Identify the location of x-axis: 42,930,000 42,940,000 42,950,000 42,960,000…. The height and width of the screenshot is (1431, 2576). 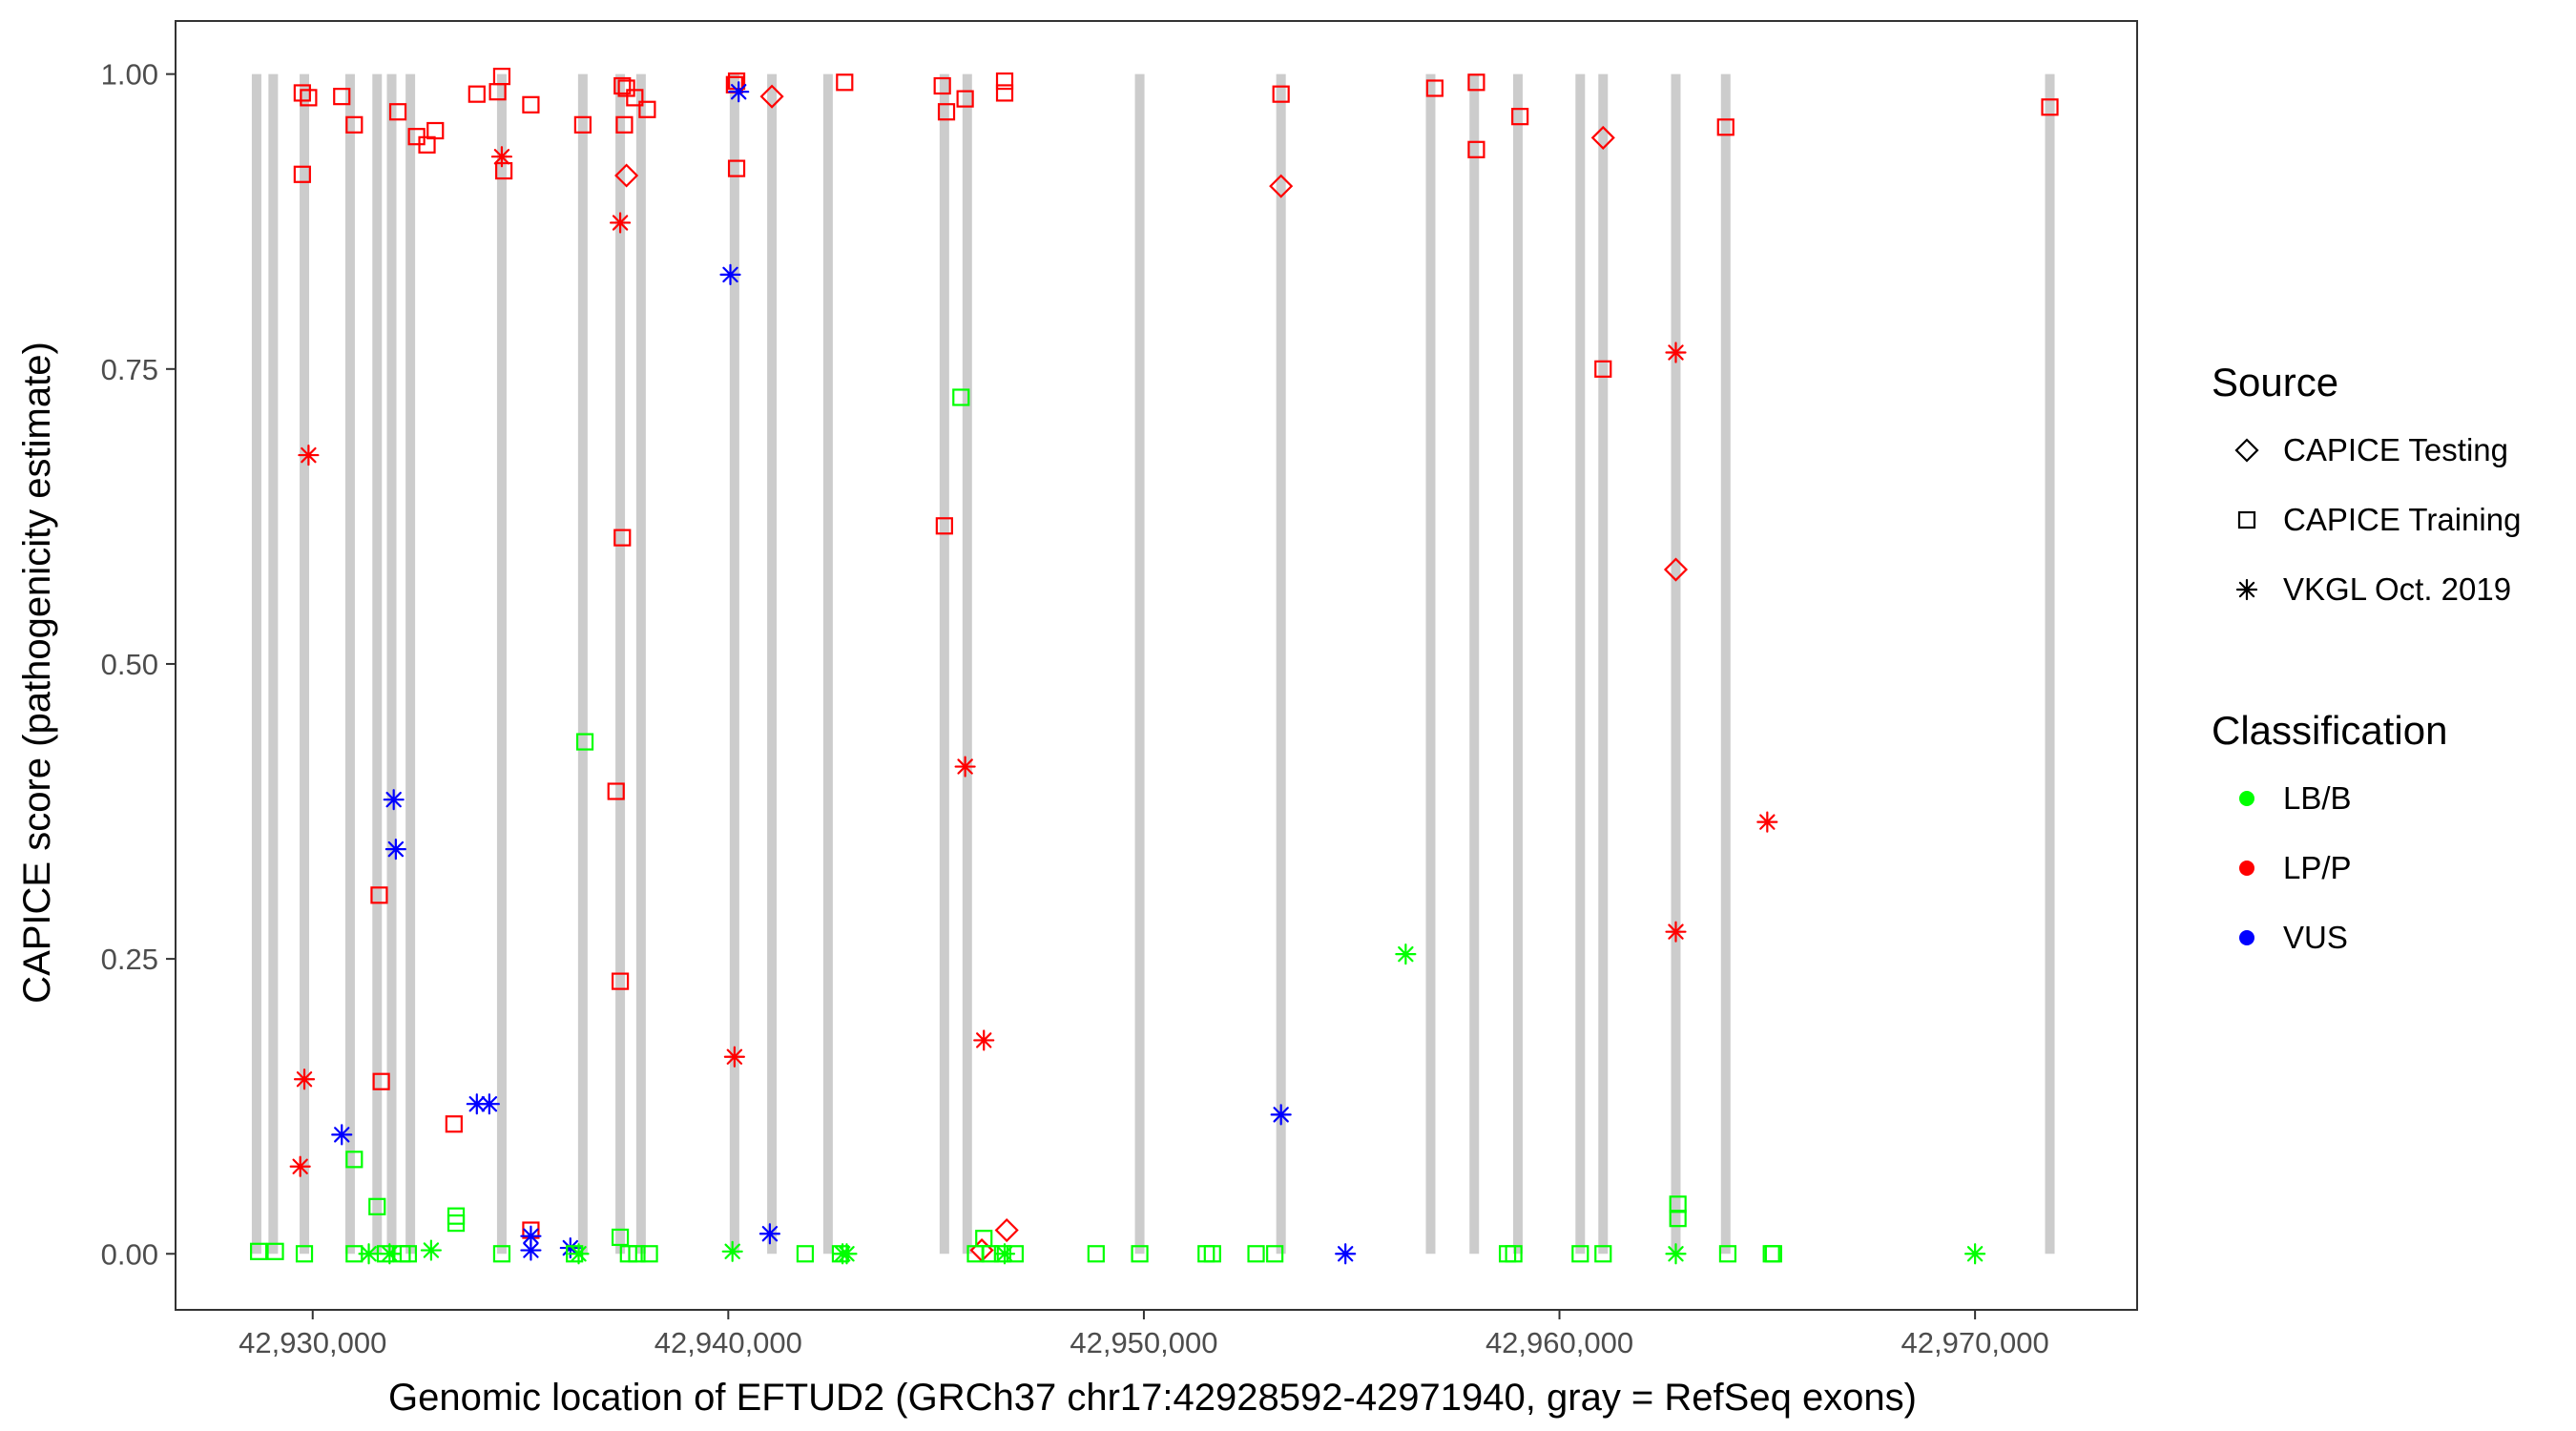
(1144, 1334).